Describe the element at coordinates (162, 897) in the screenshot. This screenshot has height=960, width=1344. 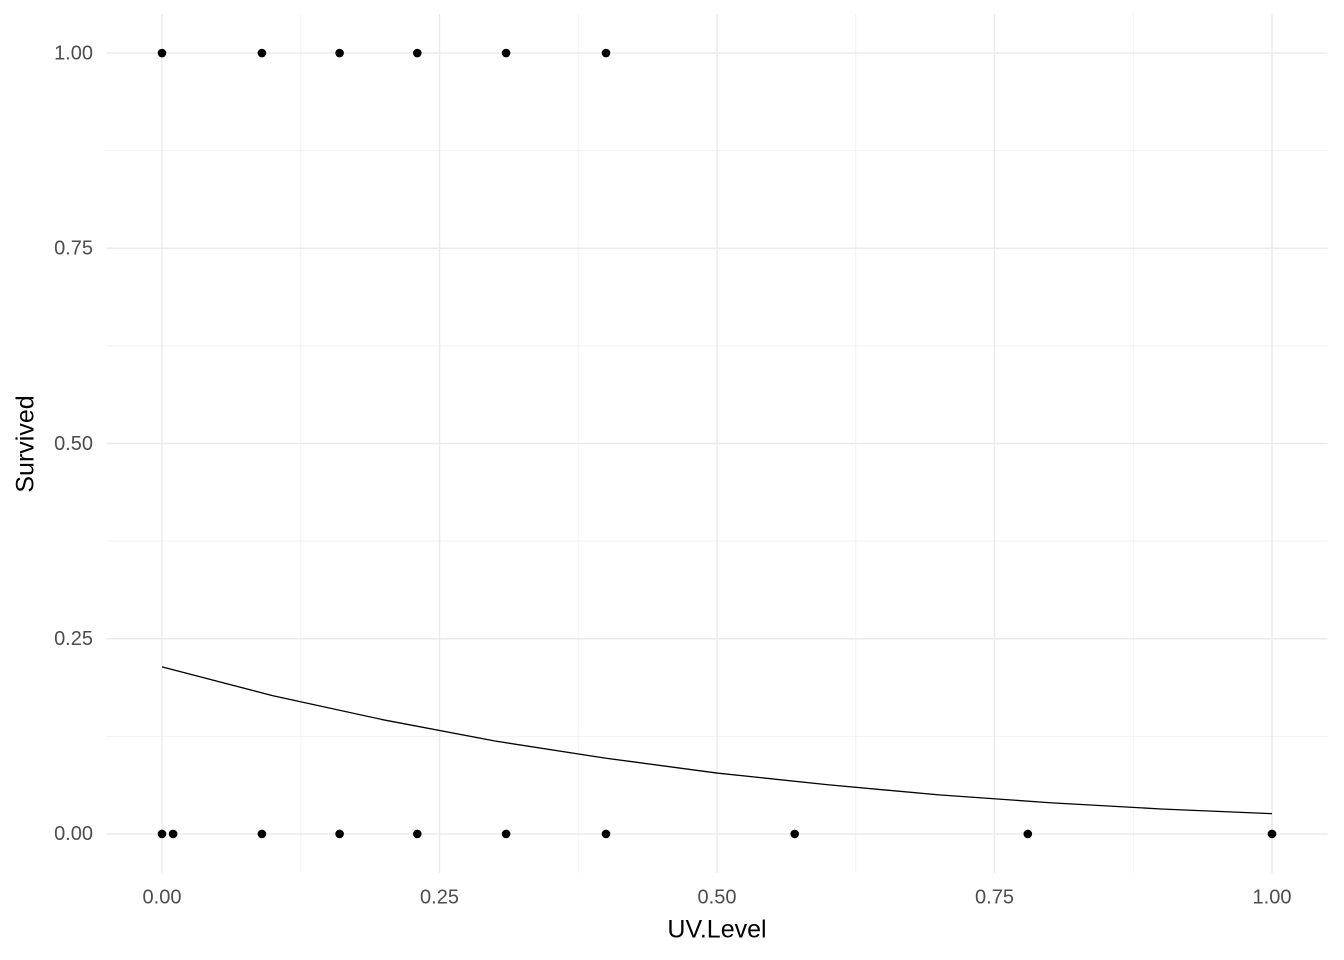
I see `x-tick-label: 0.00` at that location.